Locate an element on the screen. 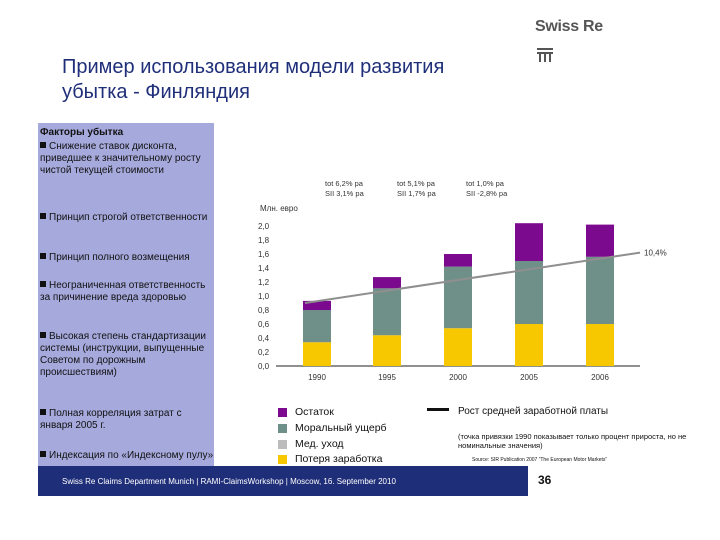 The height and width of the screenshot is (540, 720). brand-logo: Swiss Re is located at coordinates (569, 26).